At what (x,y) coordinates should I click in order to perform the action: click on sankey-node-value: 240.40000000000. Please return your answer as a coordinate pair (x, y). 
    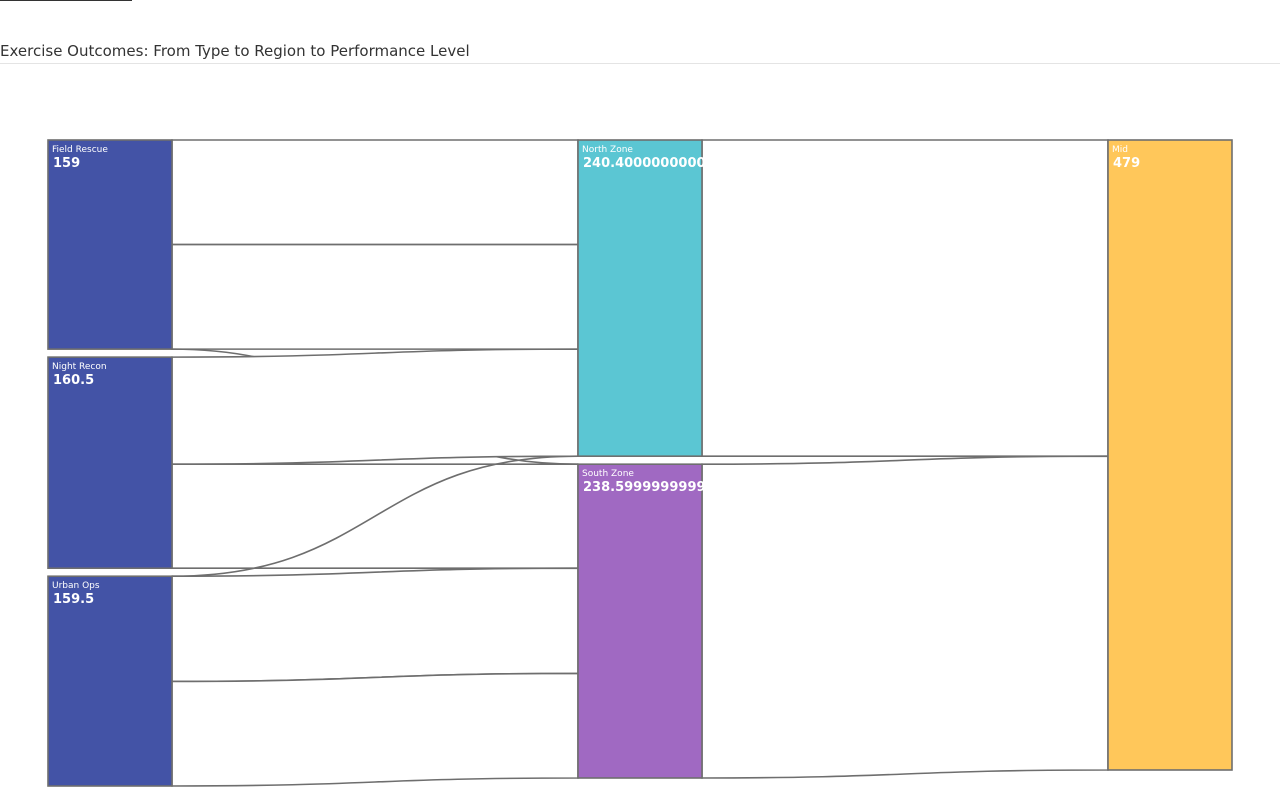
    Looking at the image, I should click on (649, 163).